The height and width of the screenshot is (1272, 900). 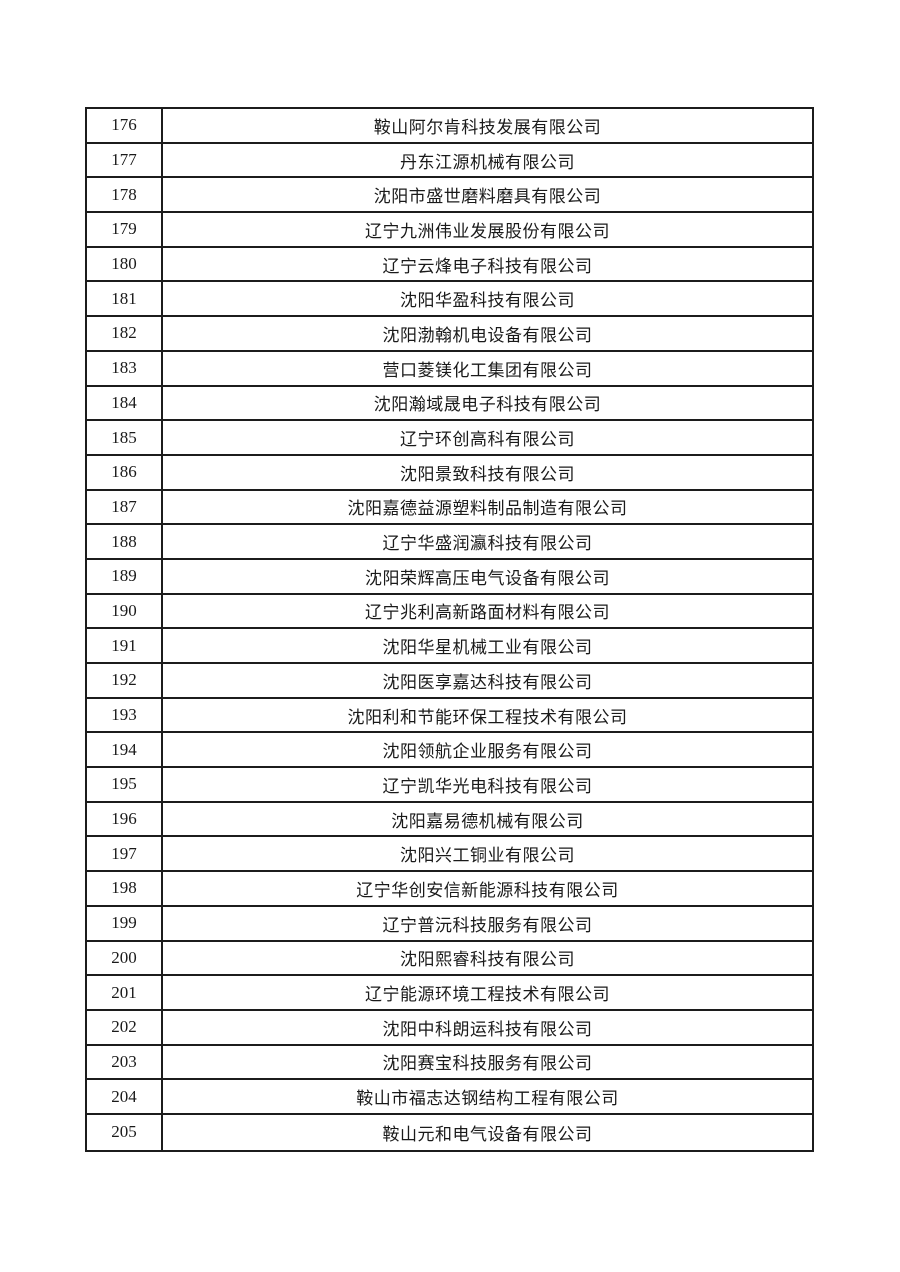 What do you see at coordinates (125, 819) in the screenshot?
I see `row-number-cell: 196` at bounding box center [125, 819].